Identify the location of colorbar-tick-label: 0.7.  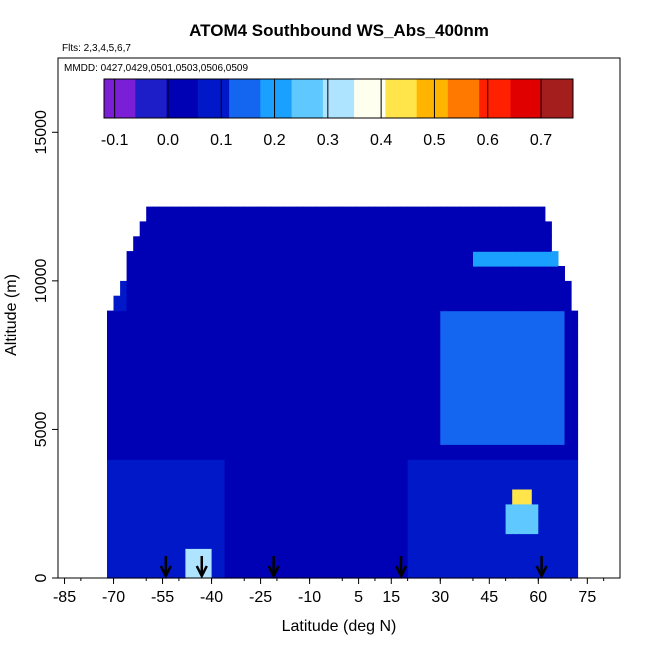
(541, 140).